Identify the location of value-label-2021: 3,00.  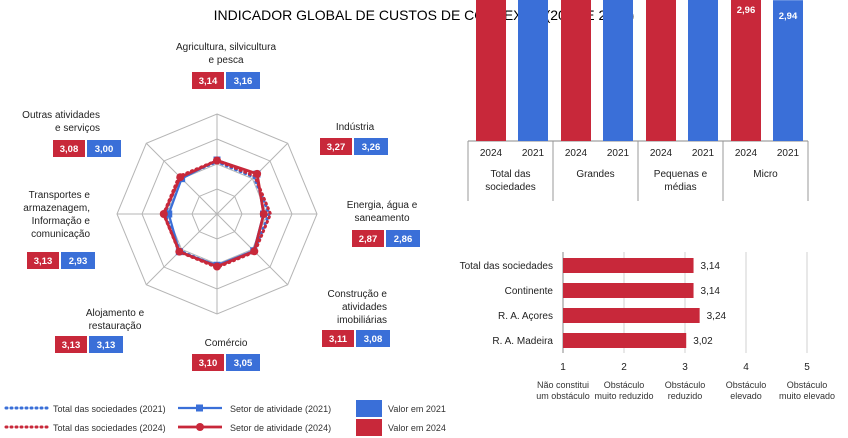
(104, 149).